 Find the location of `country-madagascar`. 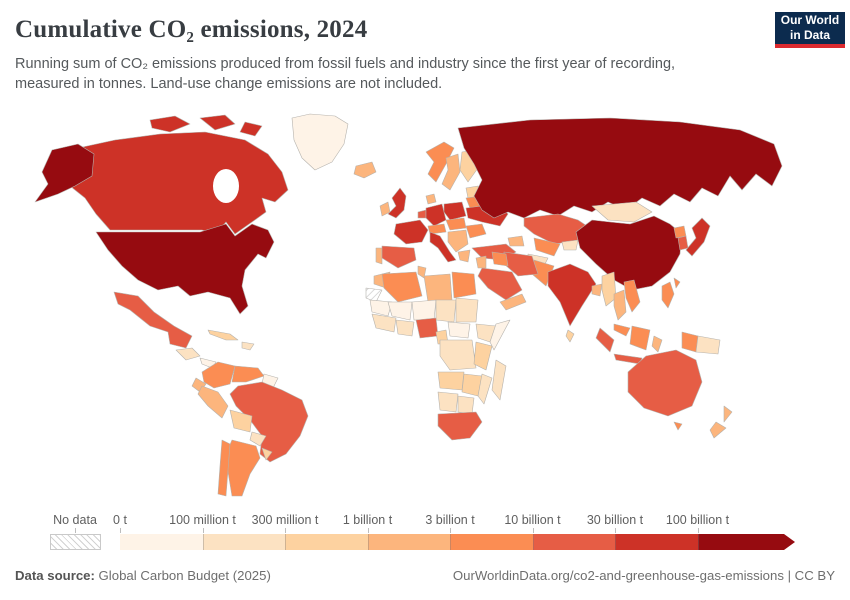

country-madagascar is located at coordinates (499, 380).